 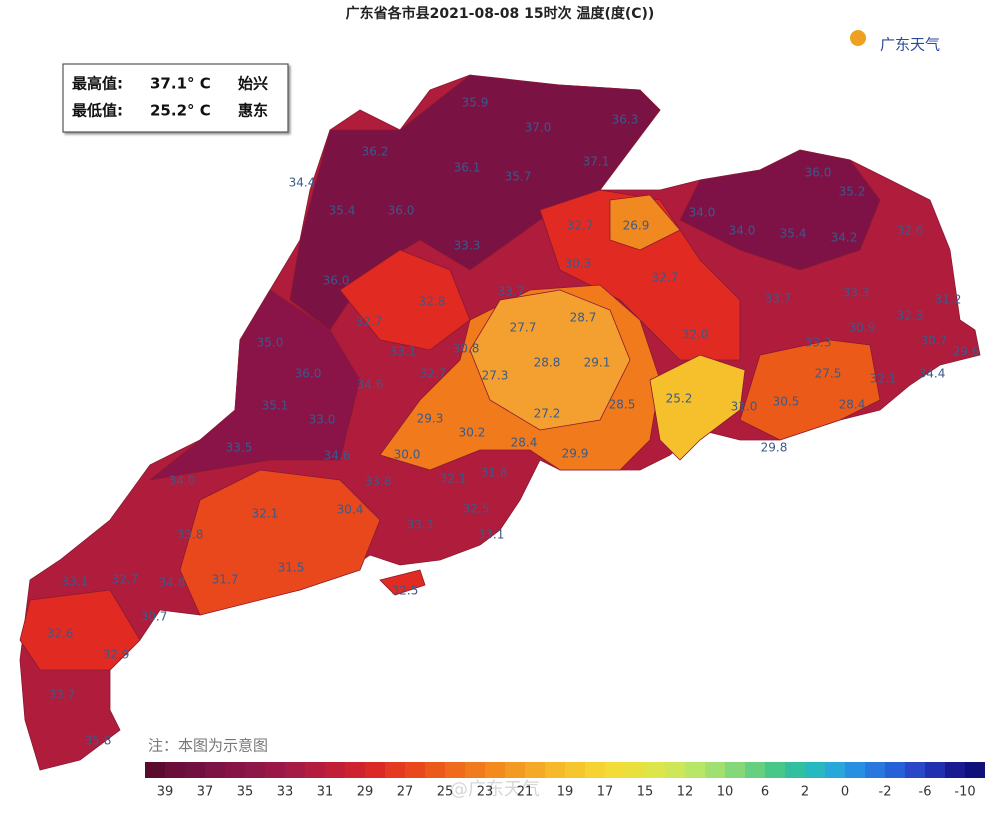 What do you see at coordinates (180, 84) in the screenshot?
I see `stat-value: 37.1° C` at bounding box center [180, 84].